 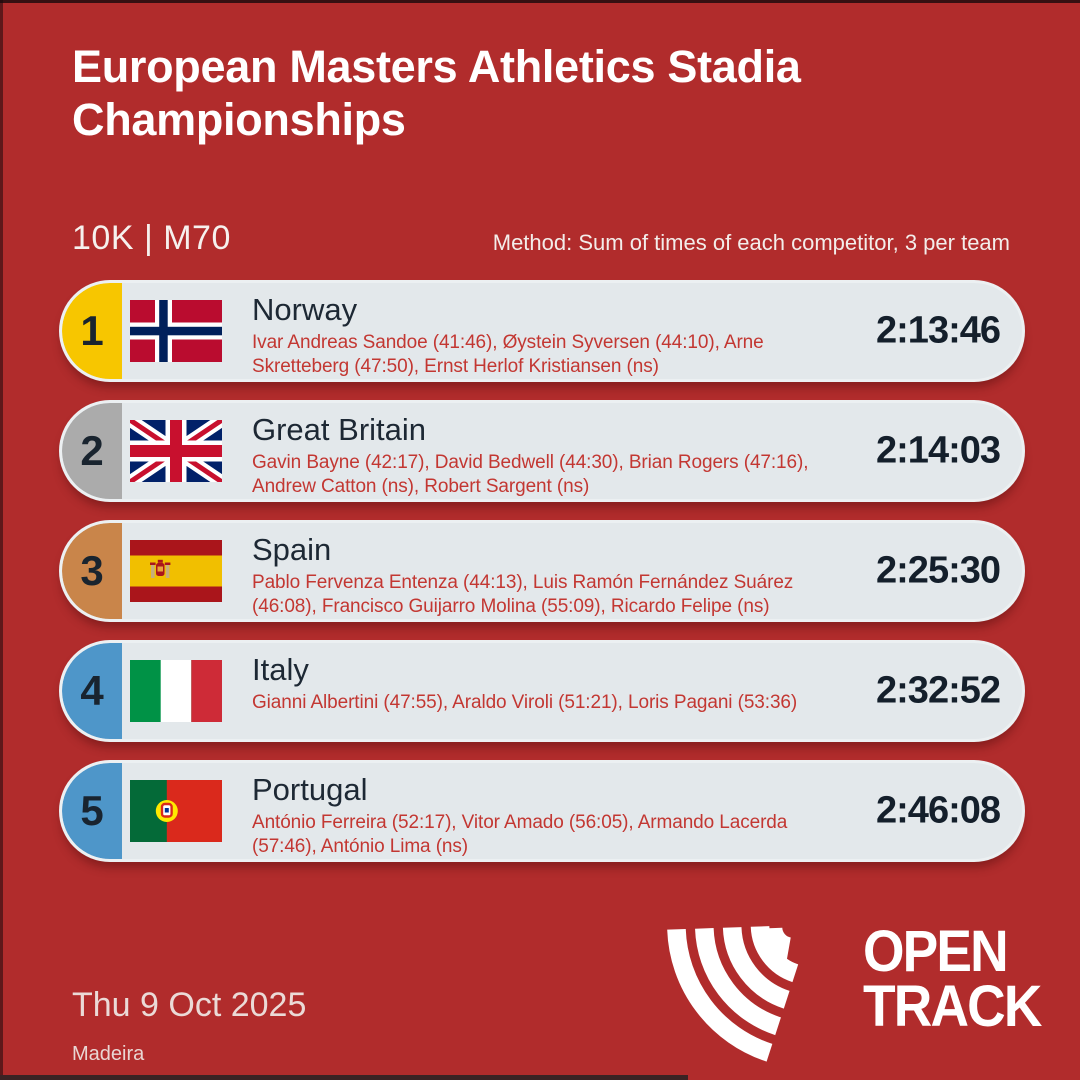 I want to click on rank-number: 4, so click(x=92, y=690).